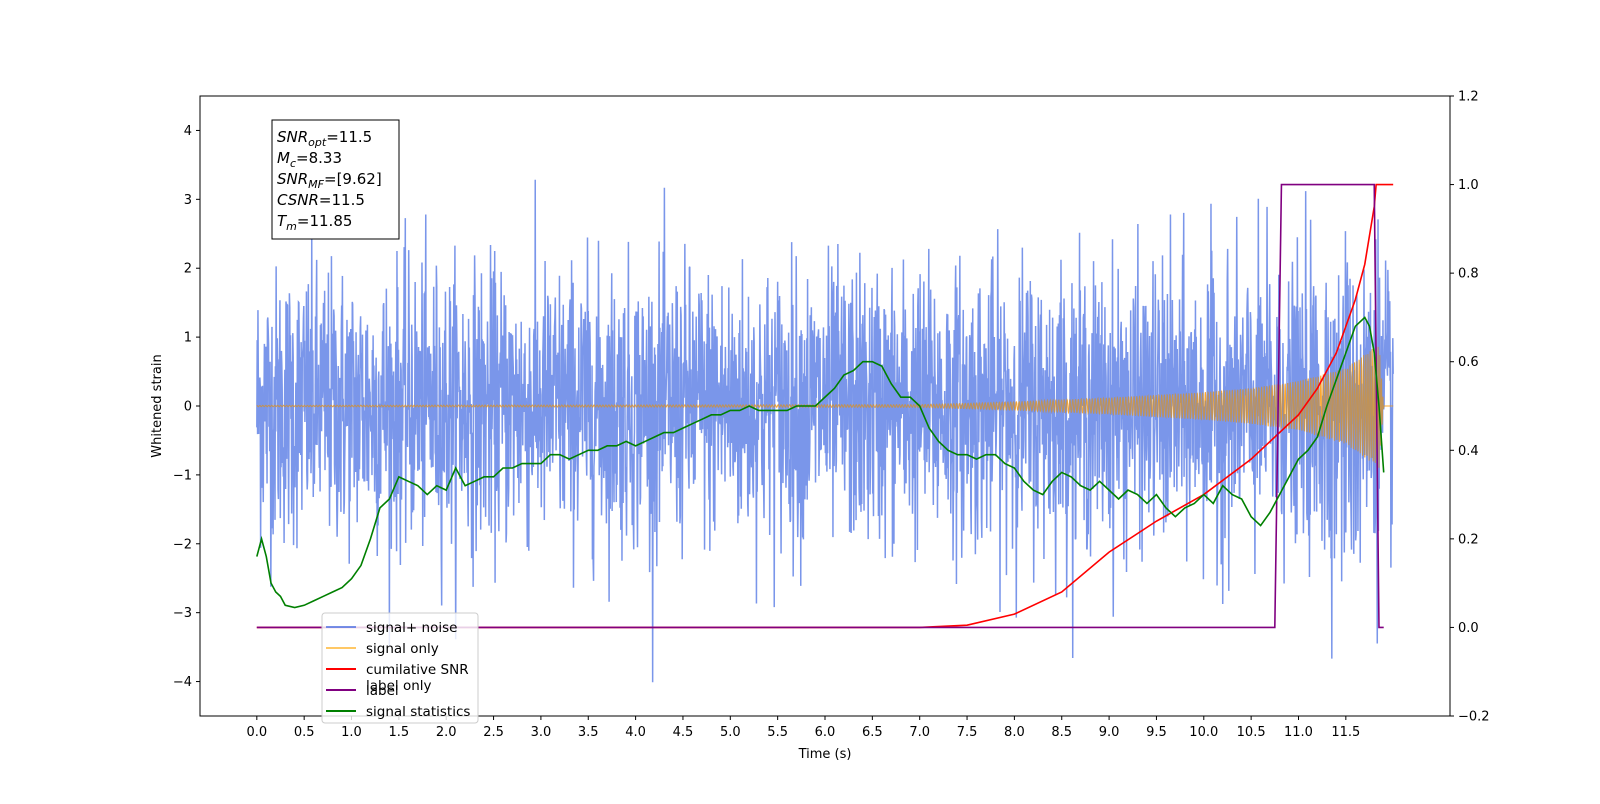 The height and width of the screenshot is (804, 1600). I want to click on y-axis-left: 4 3 2 1 0 −1 −2 −3 −4, so click(186, 407).